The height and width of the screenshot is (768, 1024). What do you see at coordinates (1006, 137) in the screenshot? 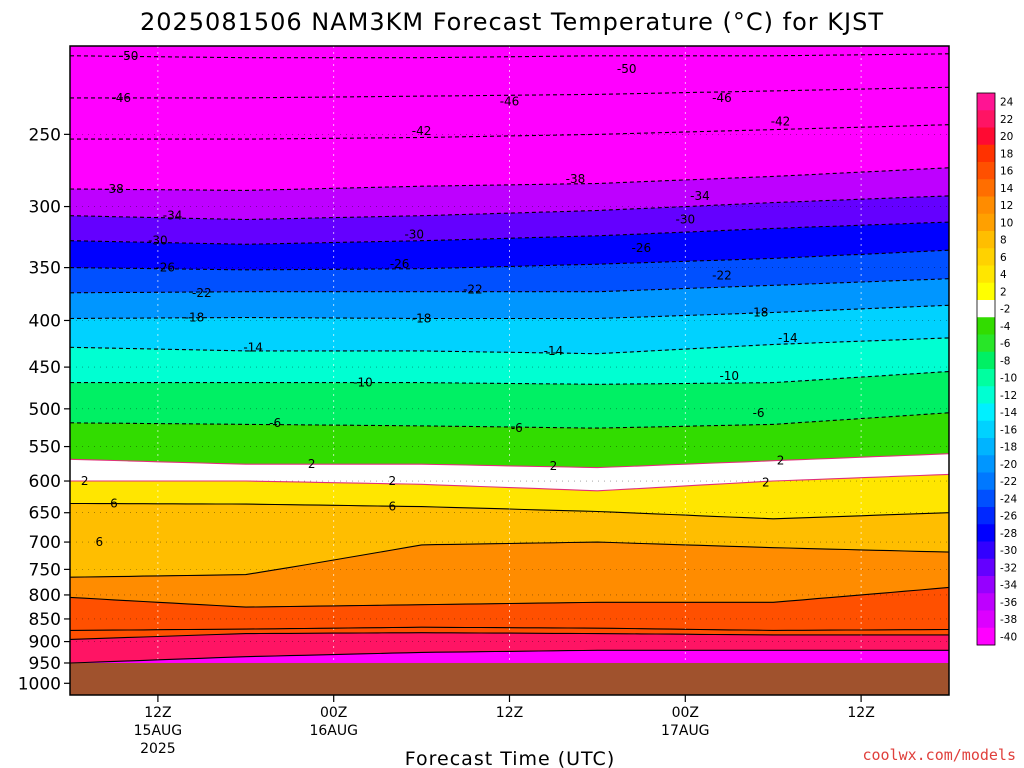
I see `colorbar-label: 20` at bounding box center [1006, 137].